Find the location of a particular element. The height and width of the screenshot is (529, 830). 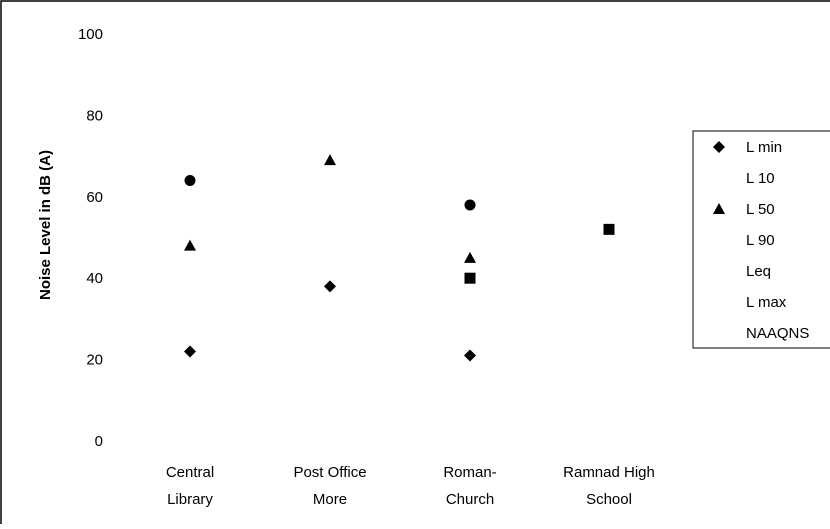

x-category-label: More is located at coordinates (330, 499).